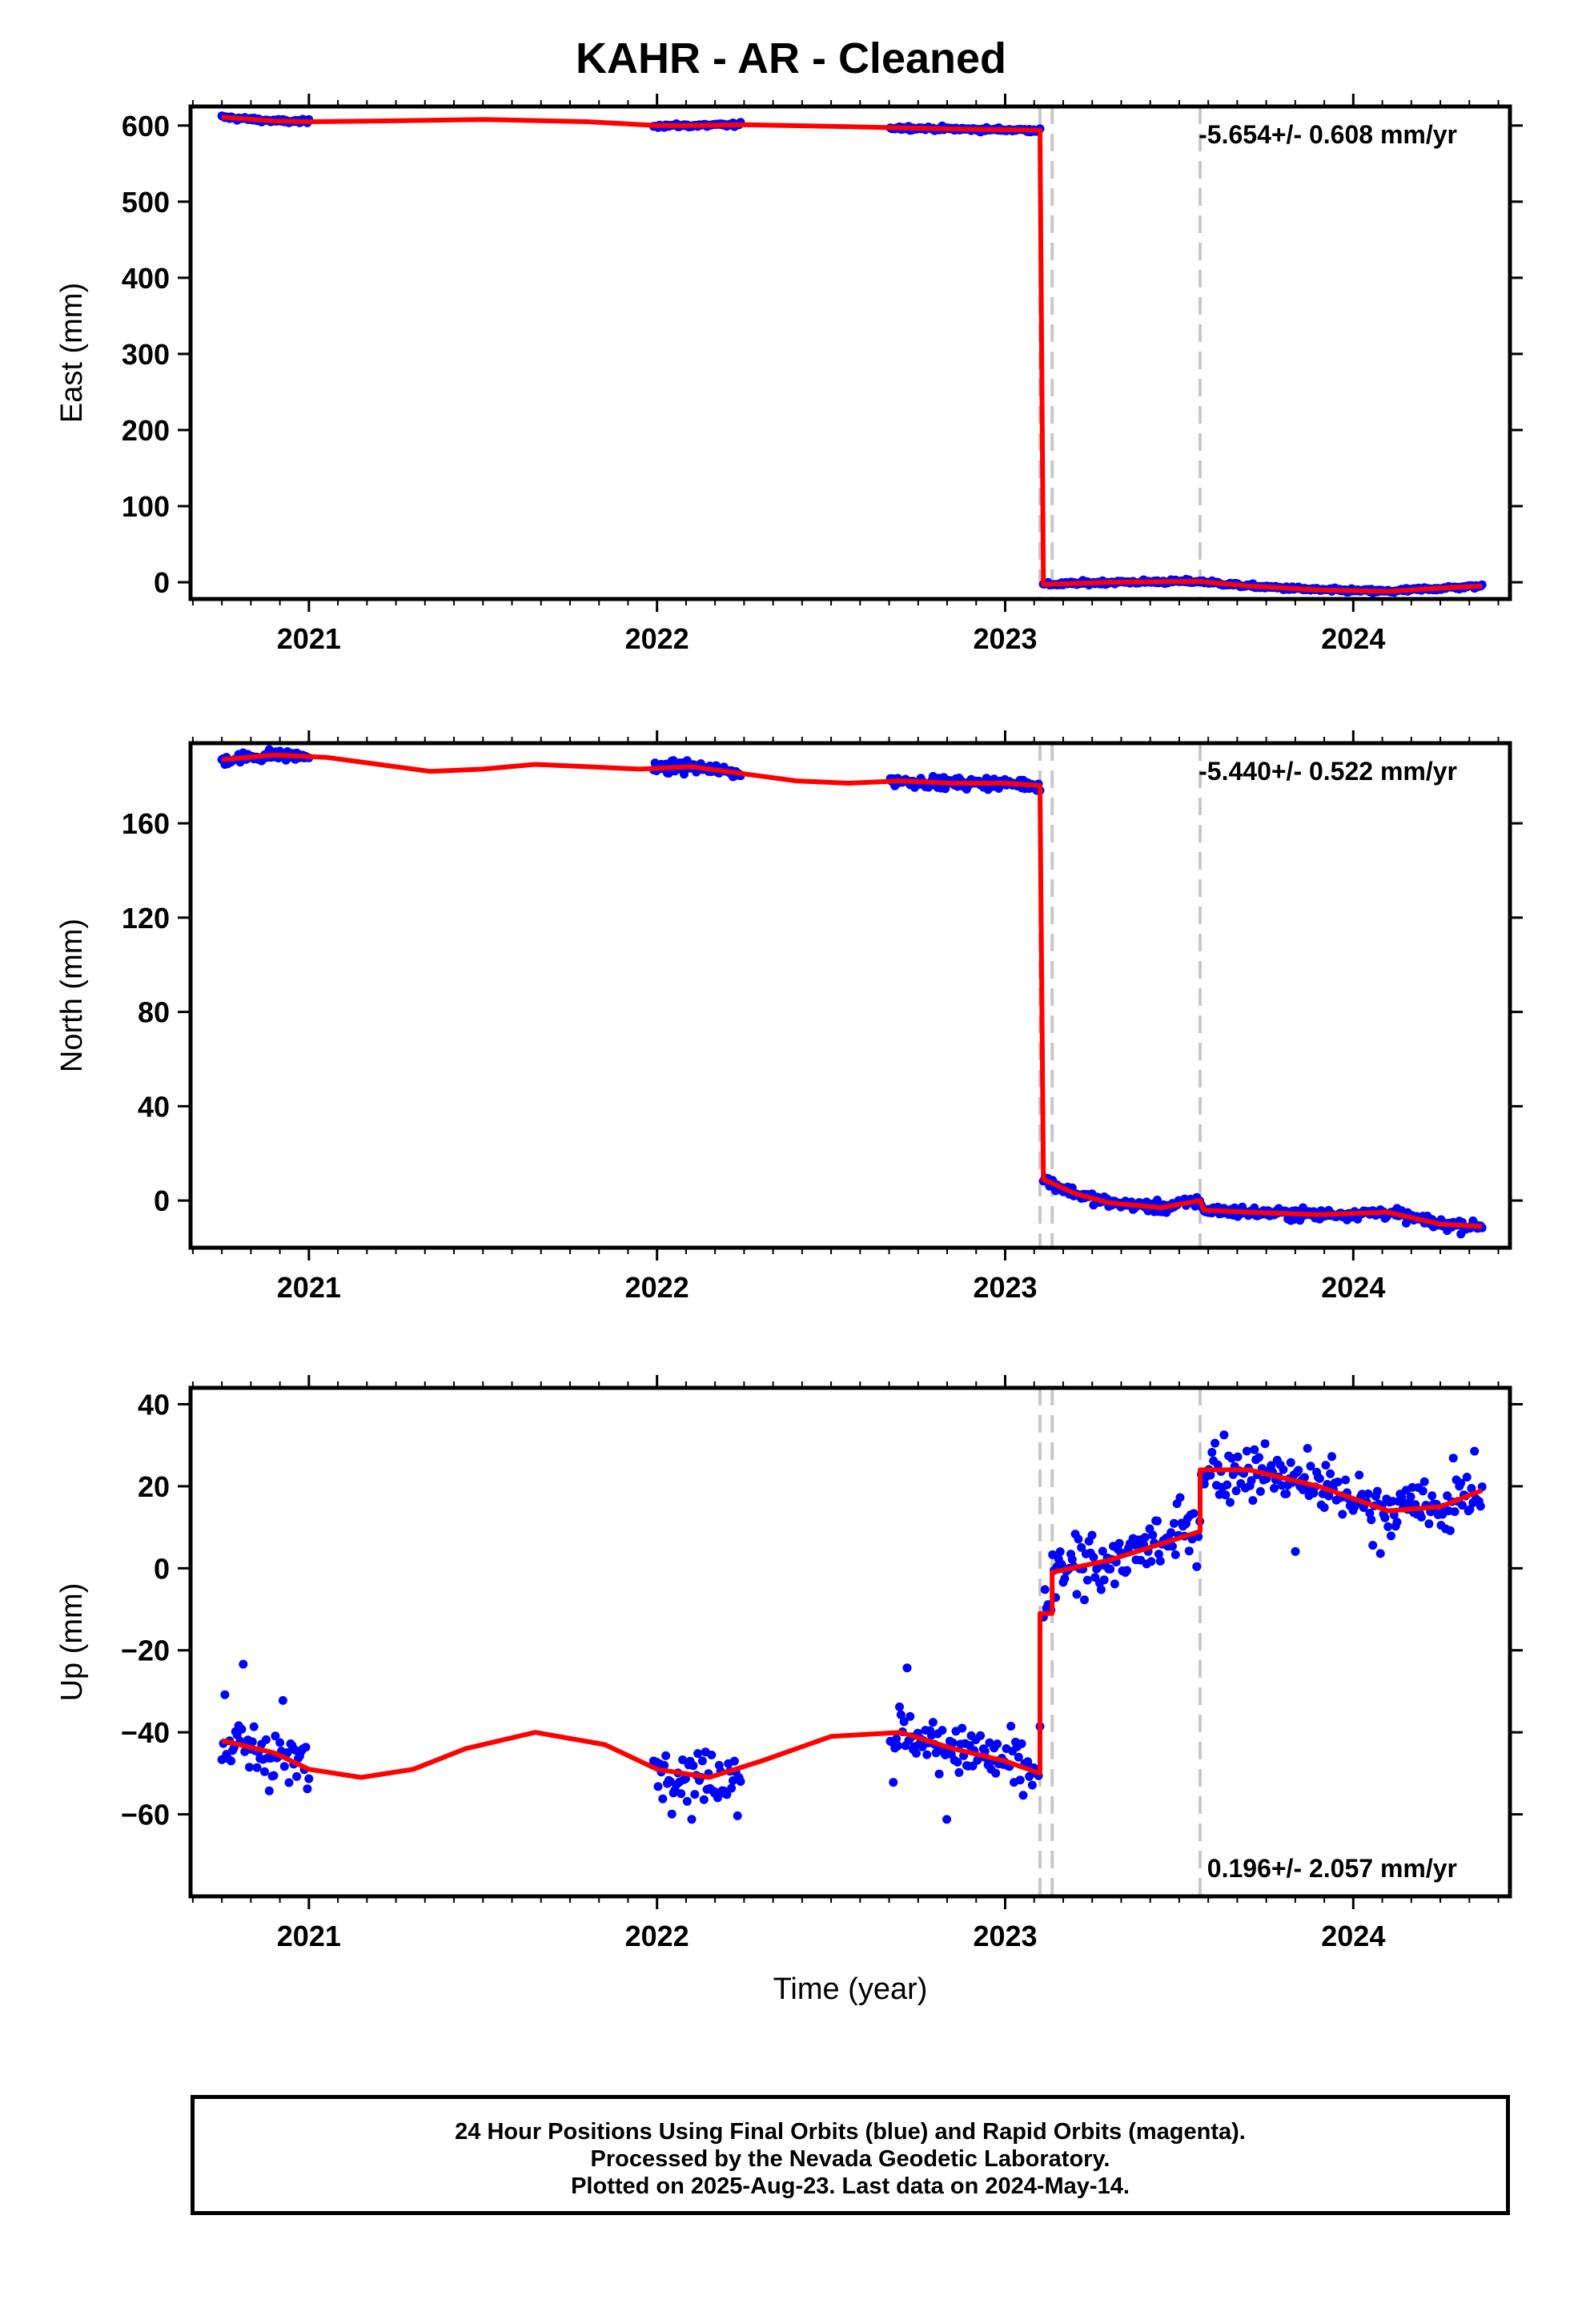 This screenshot has width=1582, height=2324. I want to click on y-tick-label: 120, so click(146, 919).